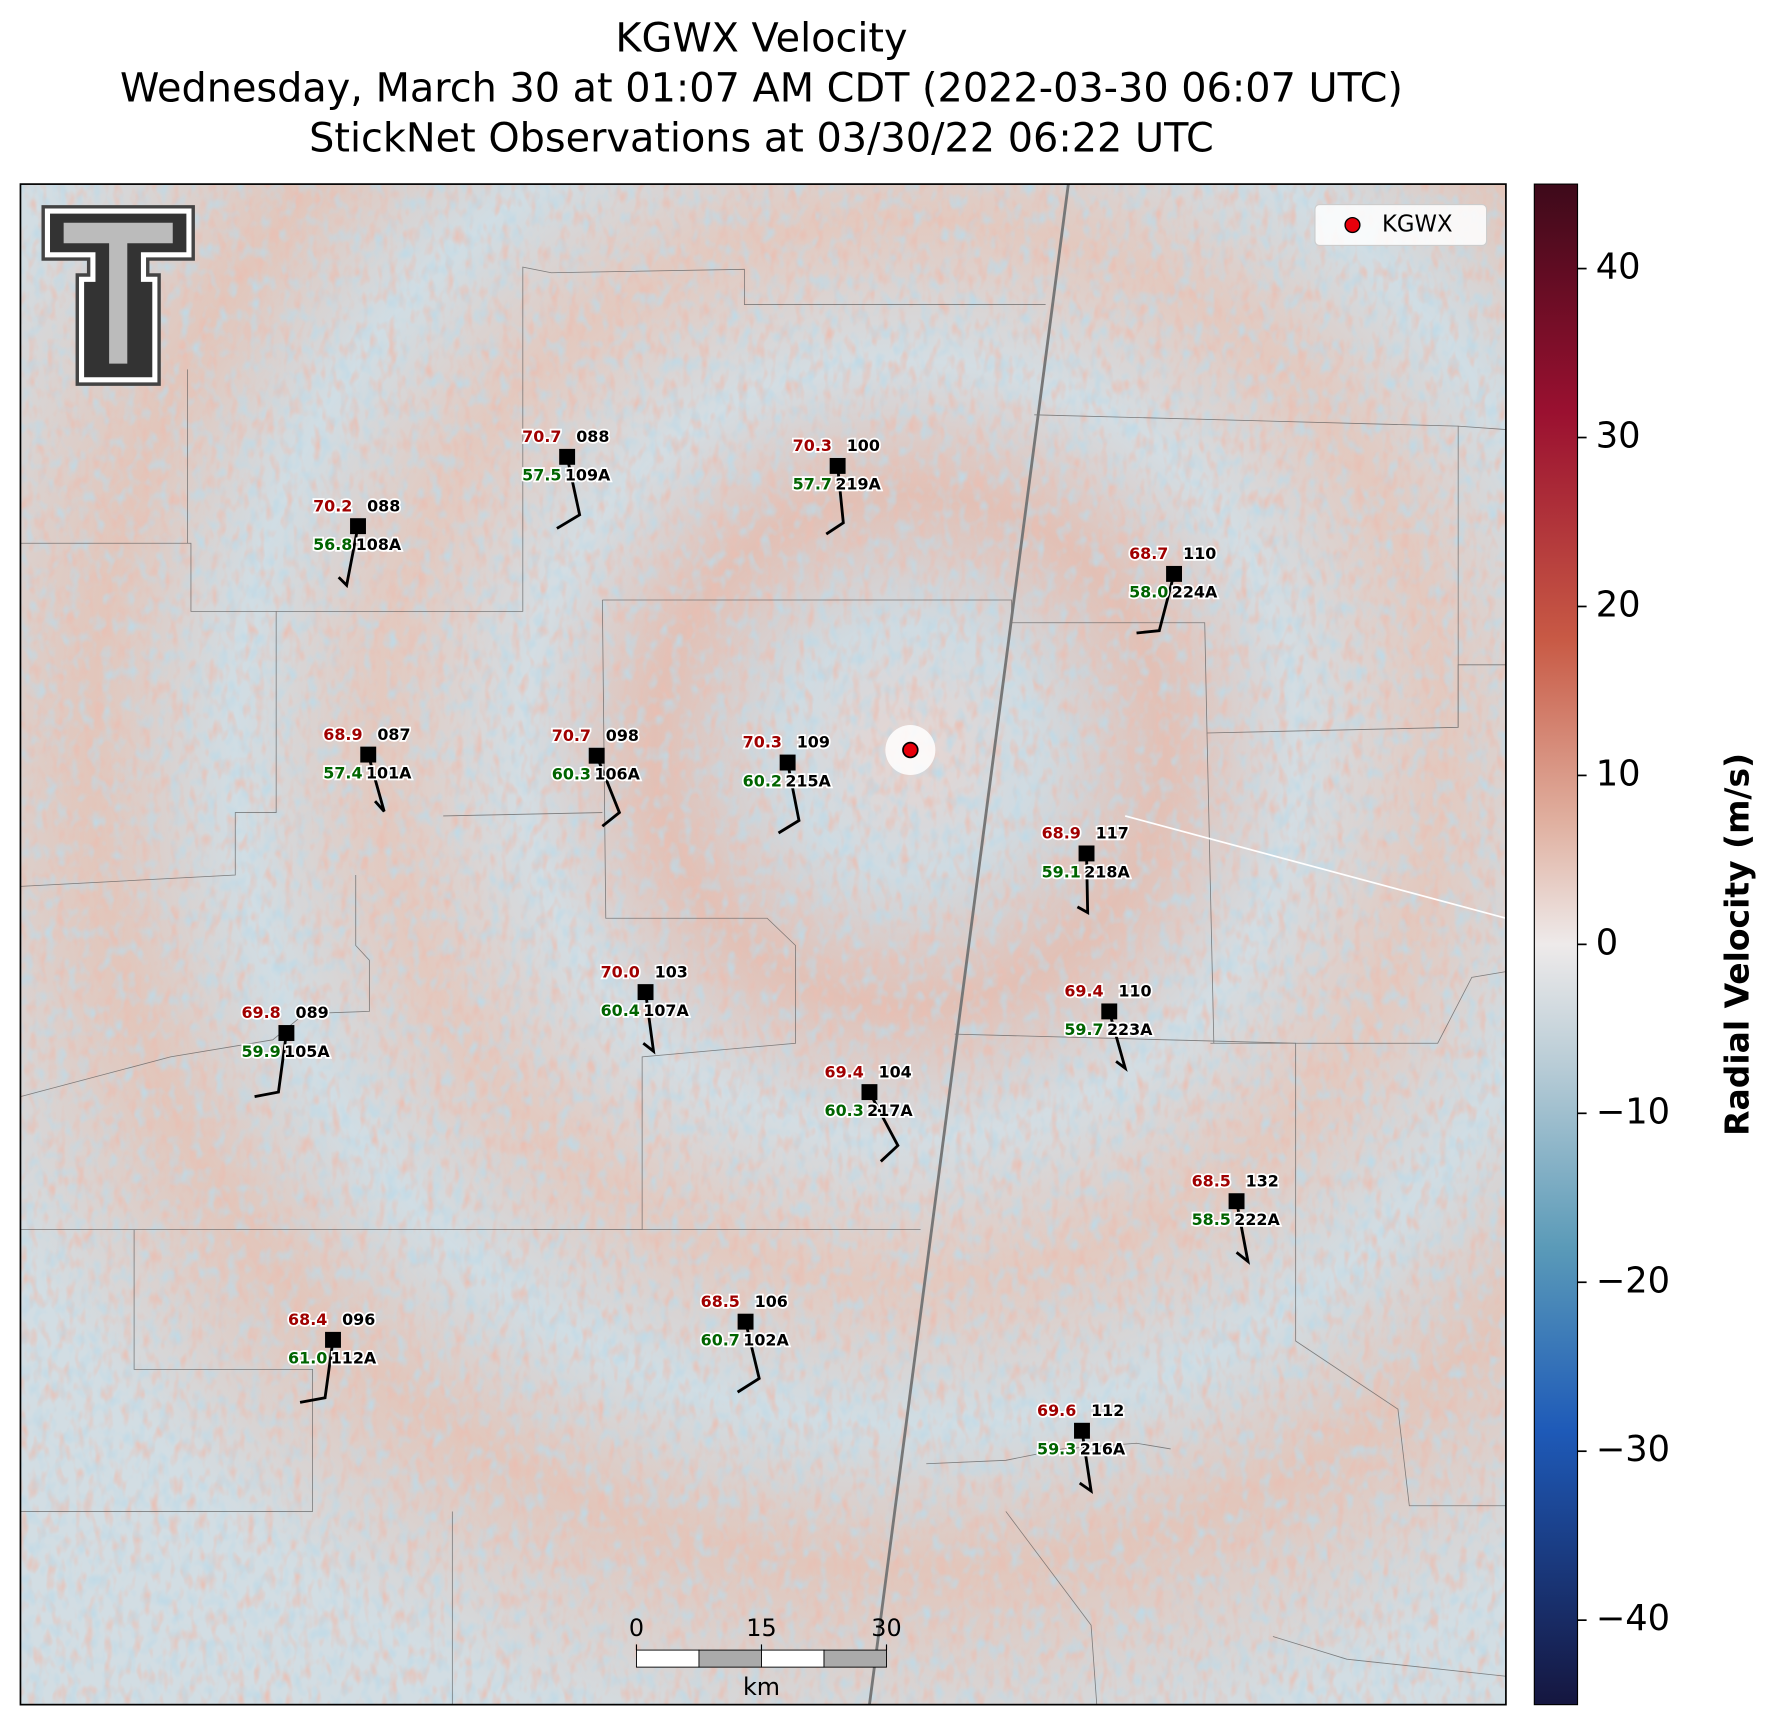 The width and height of the screenshot is (1773, 1716). Describe the element at coordinates (766, 1339) in the screenshot. I see `station-id: 102A` at that location.